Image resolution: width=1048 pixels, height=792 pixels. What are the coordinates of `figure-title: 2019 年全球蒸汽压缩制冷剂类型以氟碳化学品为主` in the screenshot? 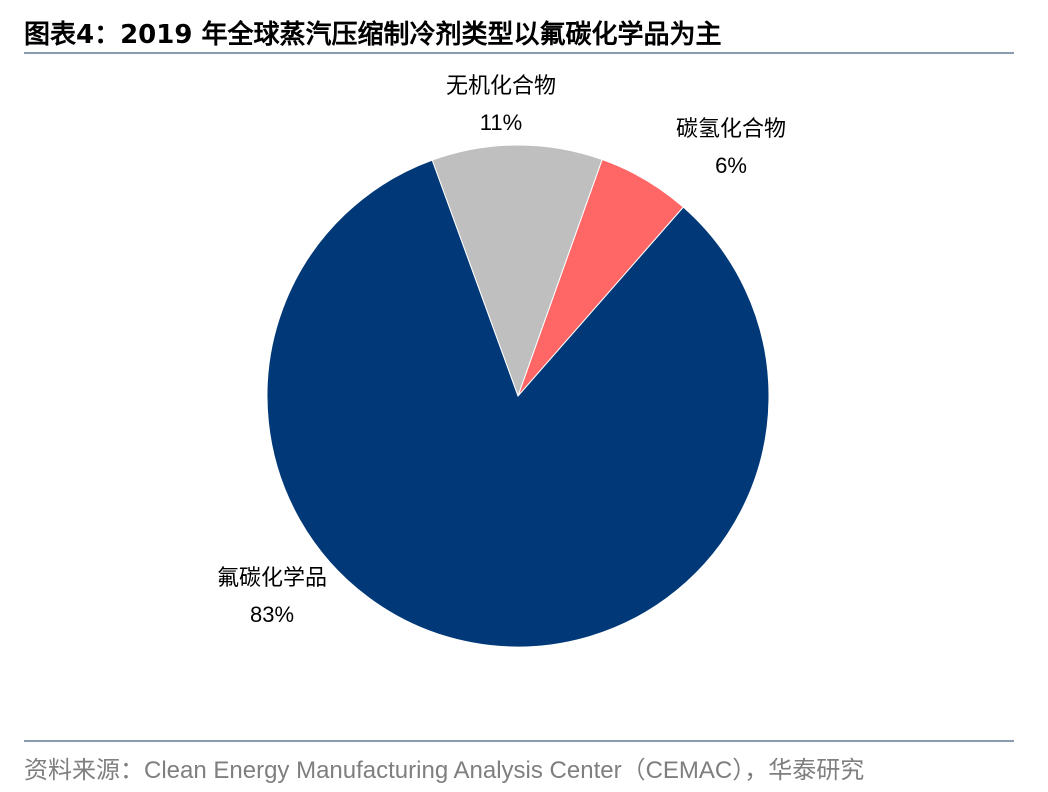 It's located at (421, 35).